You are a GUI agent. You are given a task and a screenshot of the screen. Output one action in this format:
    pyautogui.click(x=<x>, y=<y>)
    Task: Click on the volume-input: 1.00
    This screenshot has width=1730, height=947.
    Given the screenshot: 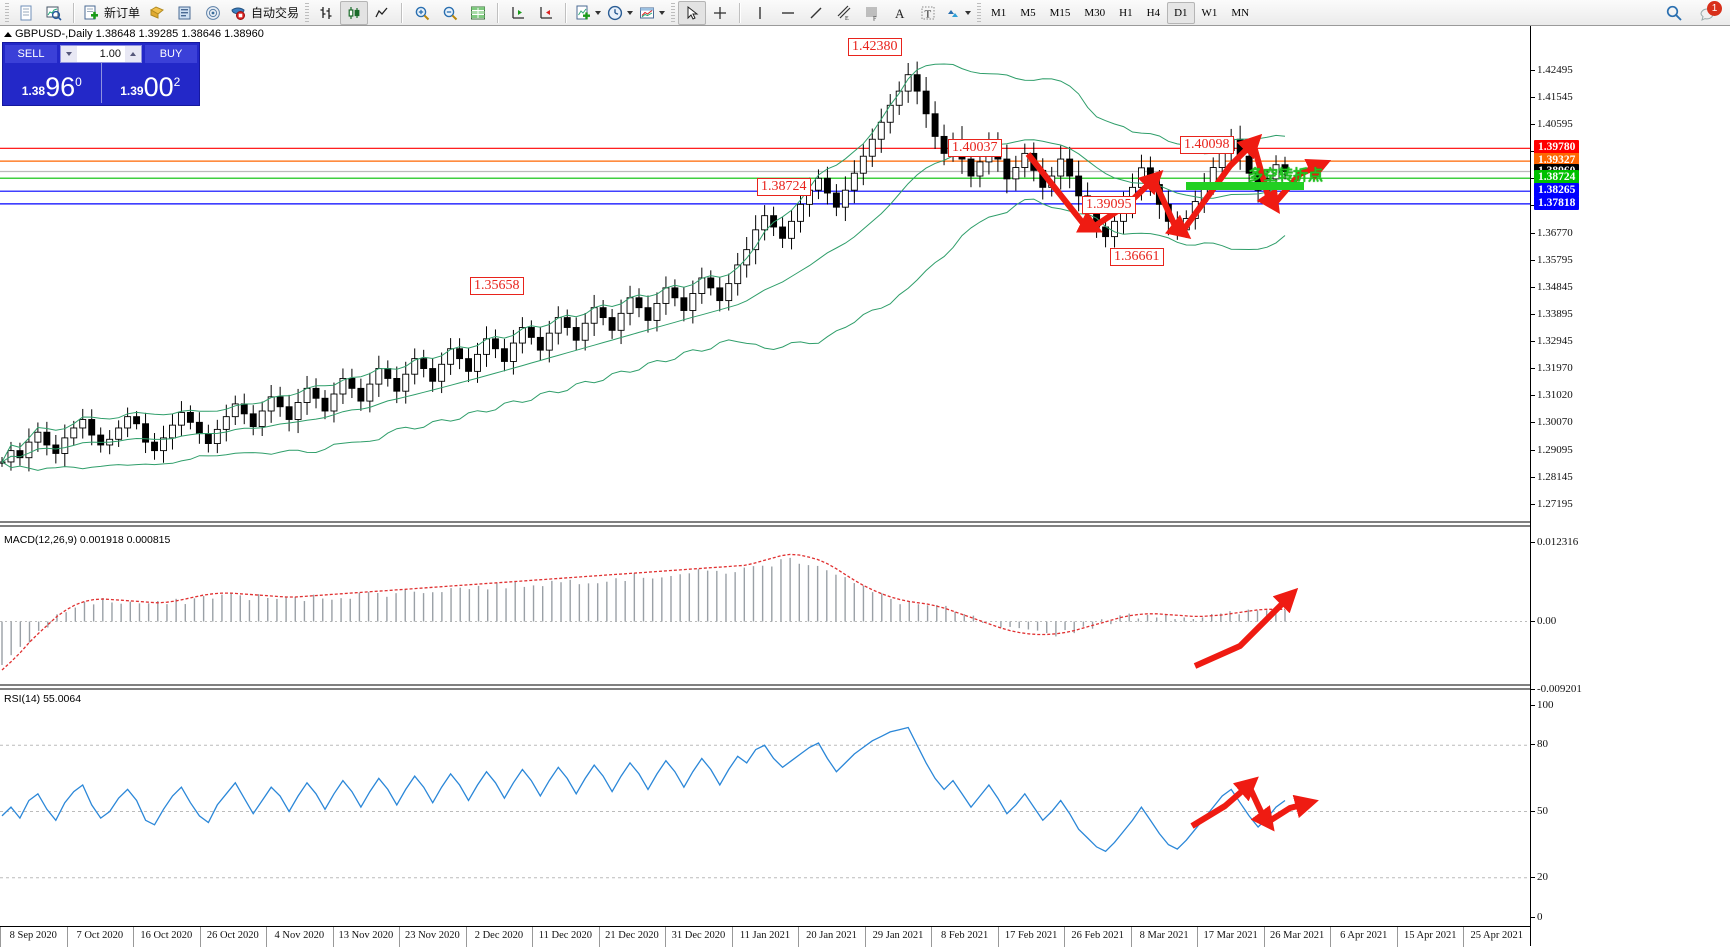 What is the action you would take?
    pyautogui.click(x=110, y=54)
    